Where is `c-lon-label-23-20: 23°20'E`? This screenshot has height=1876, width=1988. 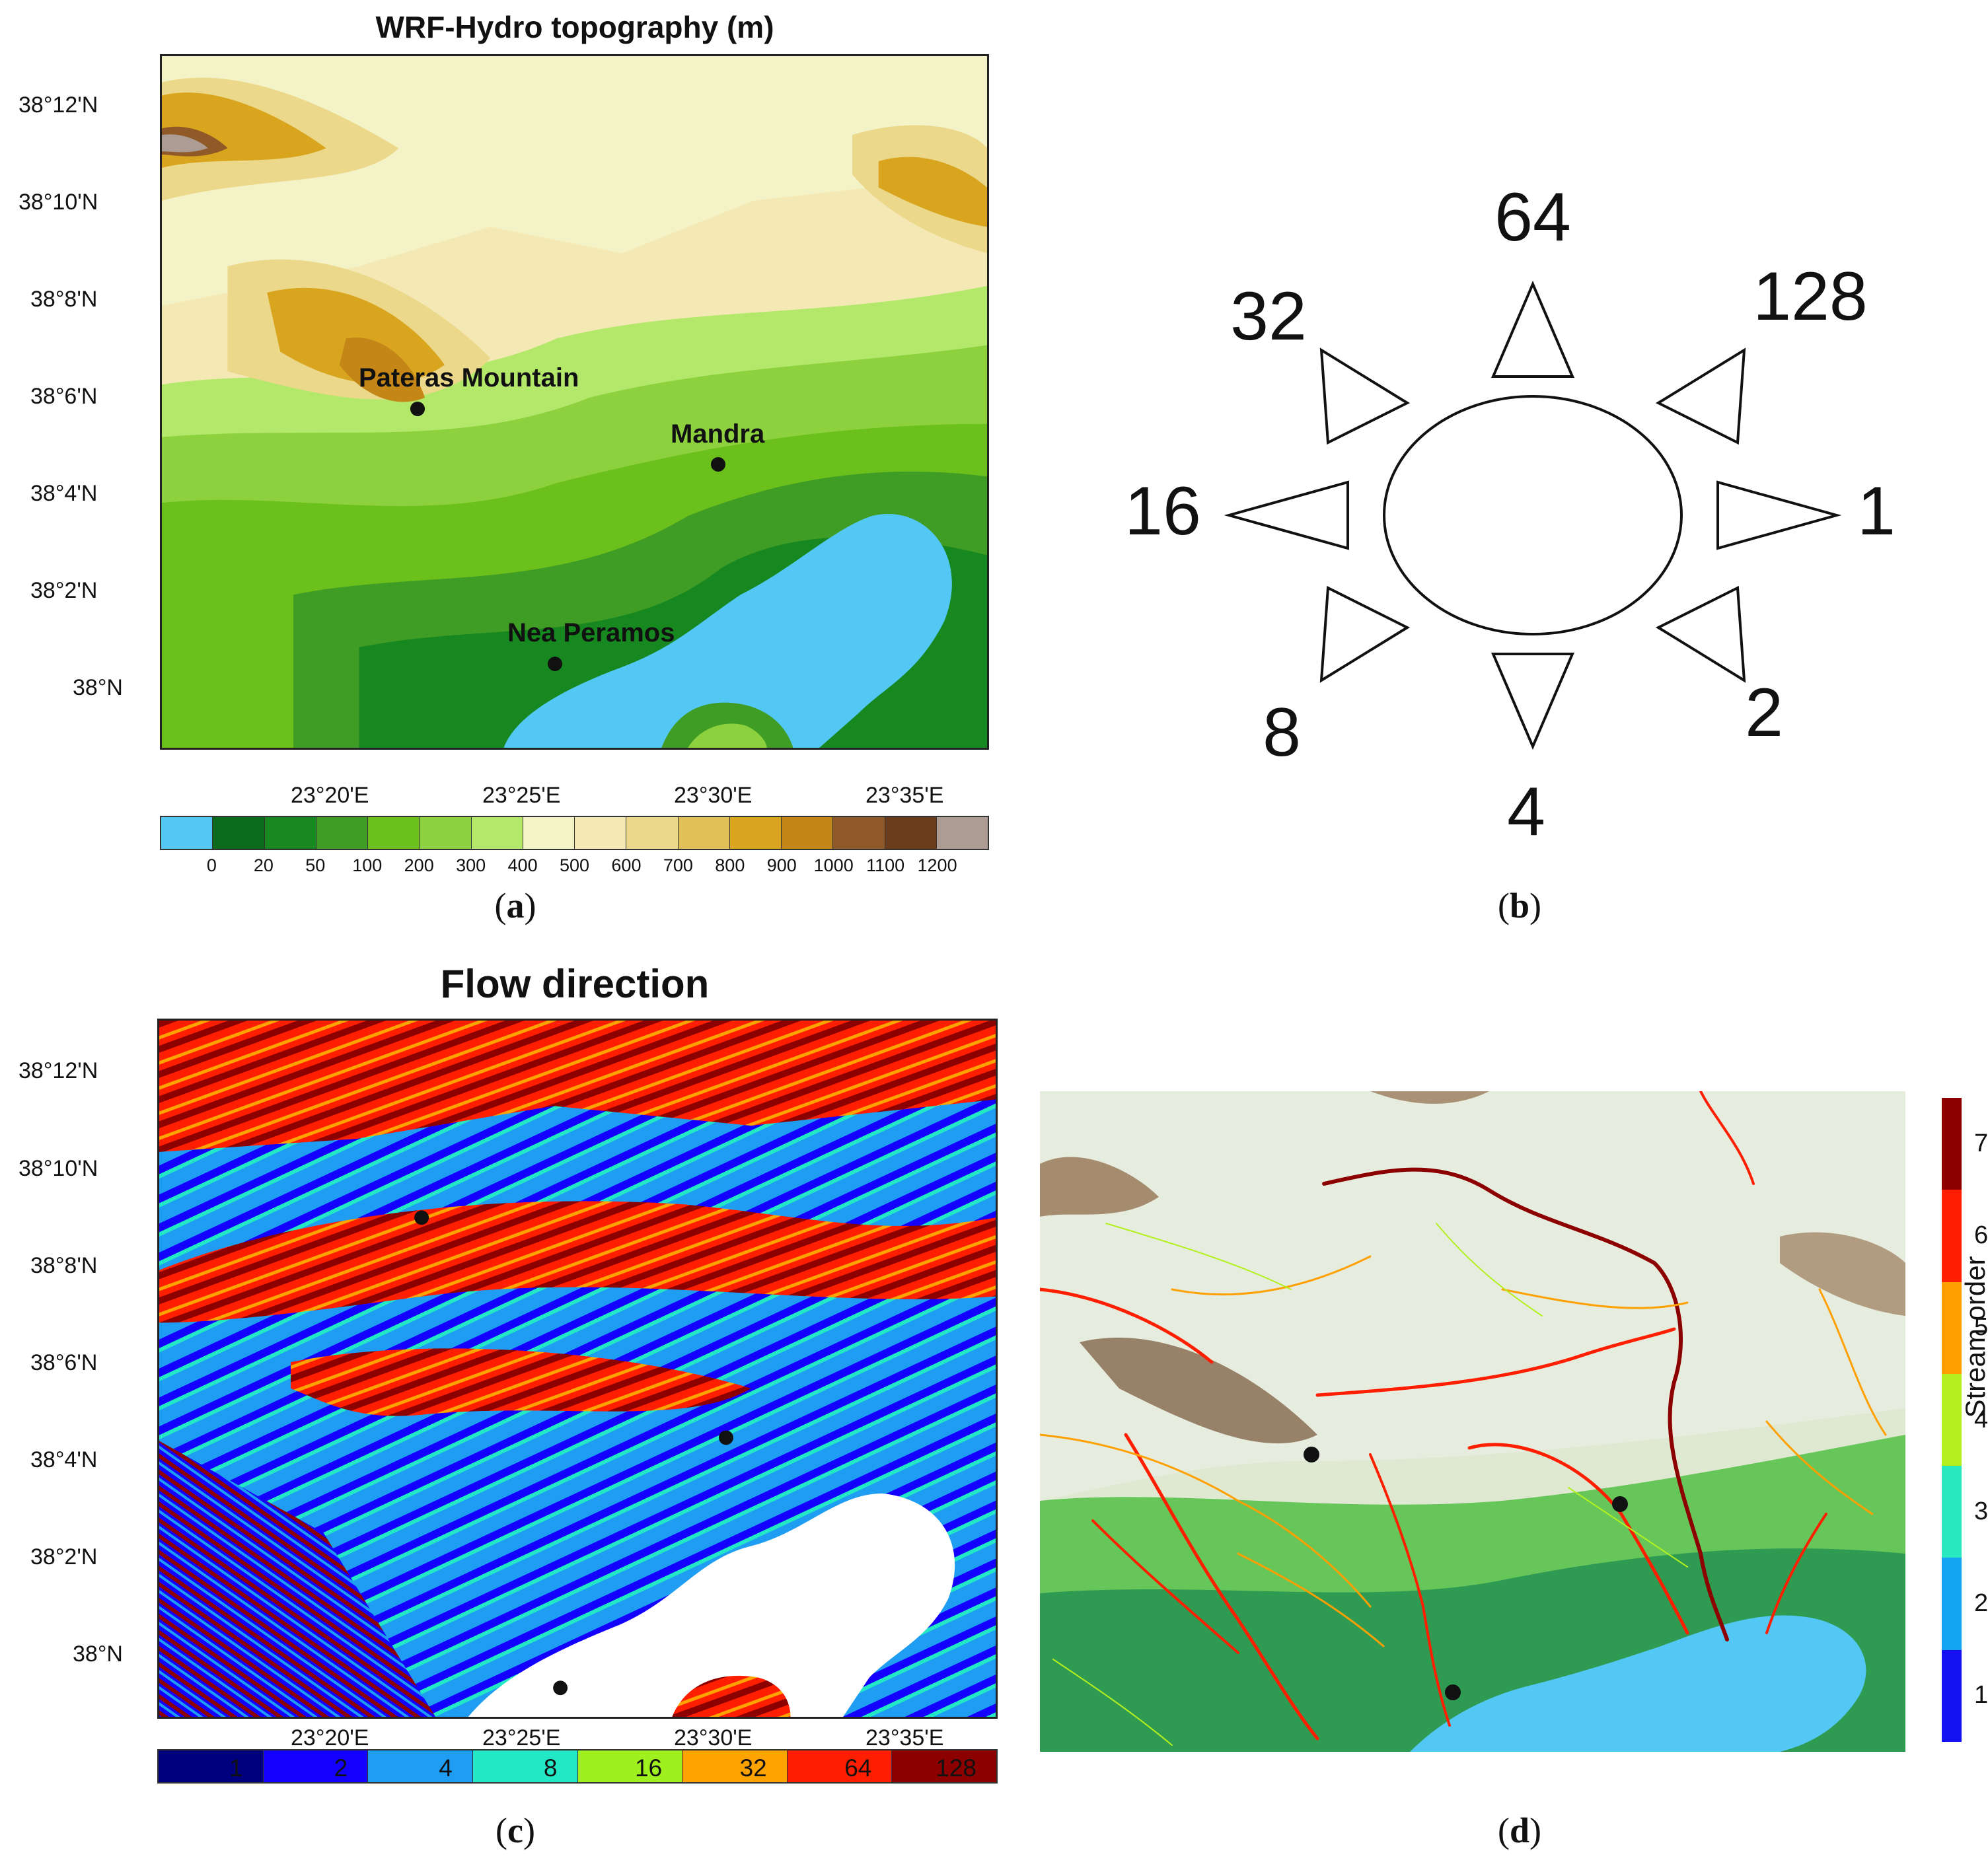
c-lon-label-23-20: 23°20'E is located at coordinates (330, 1738).